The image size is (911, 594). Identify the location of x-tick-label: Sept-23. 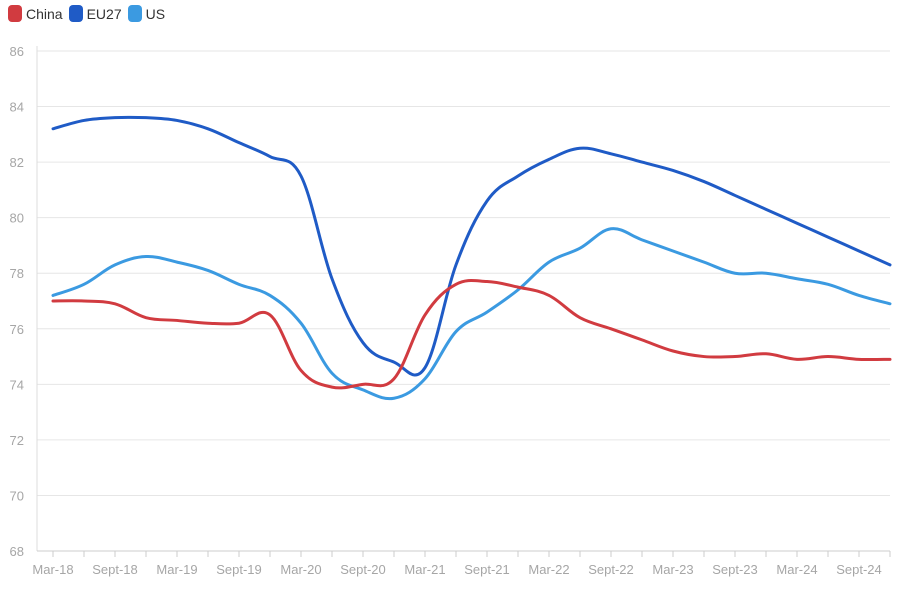
(735, 569).